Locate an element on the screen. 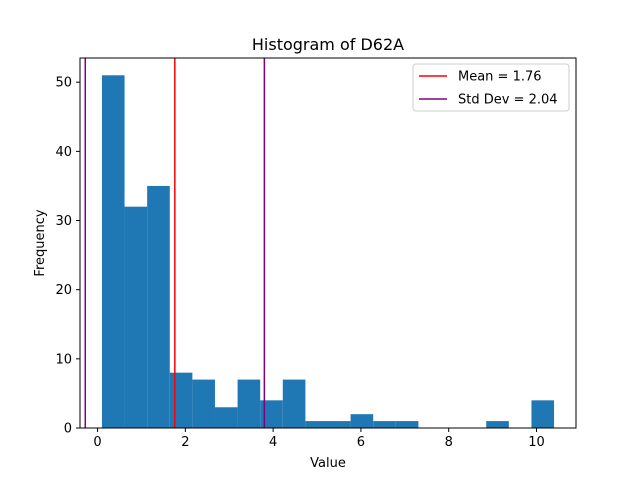 This screenshot has height=480, width=640. x-axis-label: Value is located at coordinates (328, 463).